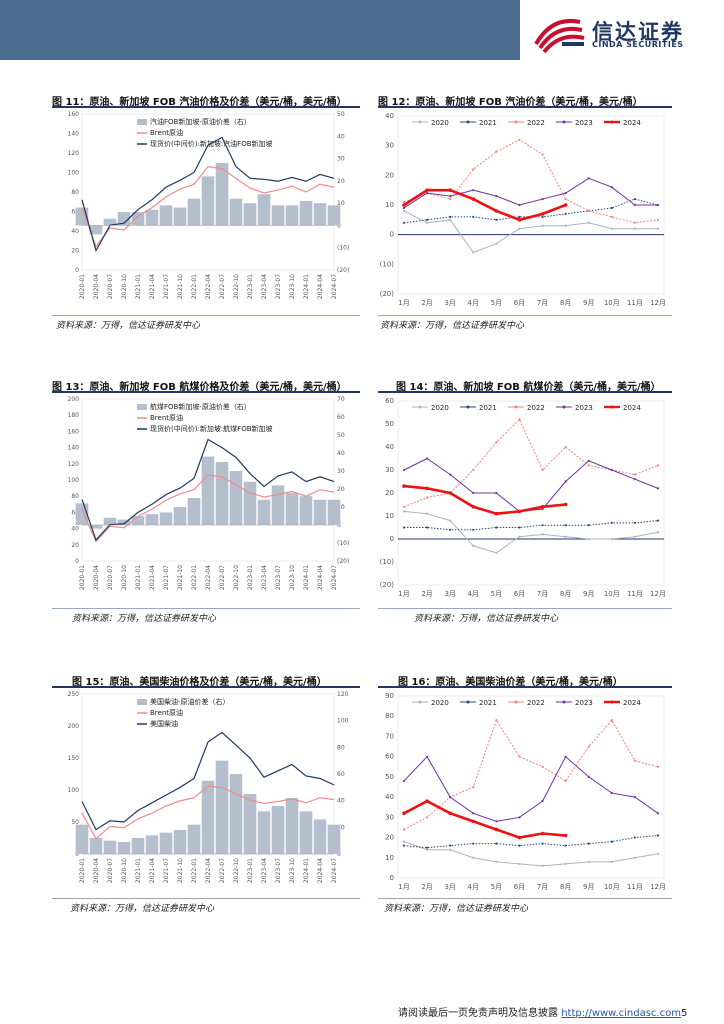  Describe the element at coordinates (124, 577) in the screenshot. I see `x-tick-label: 2020-10` at that location.